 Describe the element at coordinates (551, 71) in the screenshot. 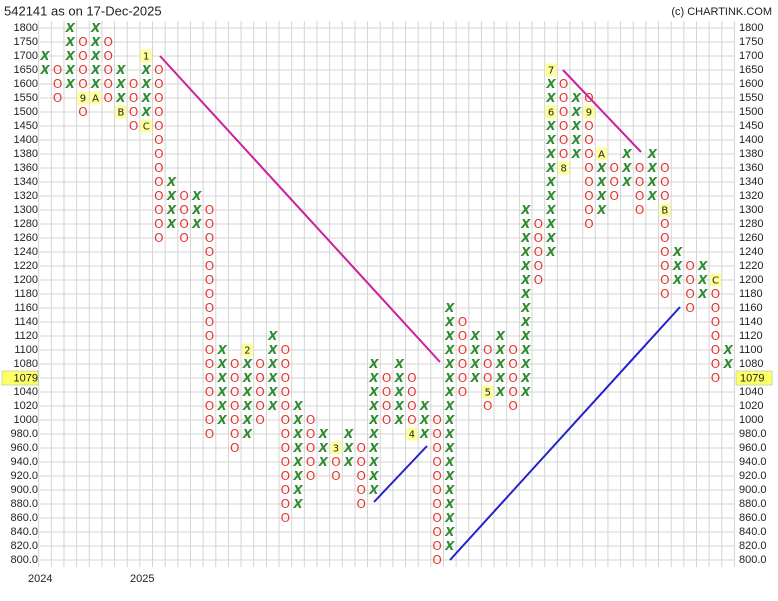

I see `month-marker: 7` at that location.